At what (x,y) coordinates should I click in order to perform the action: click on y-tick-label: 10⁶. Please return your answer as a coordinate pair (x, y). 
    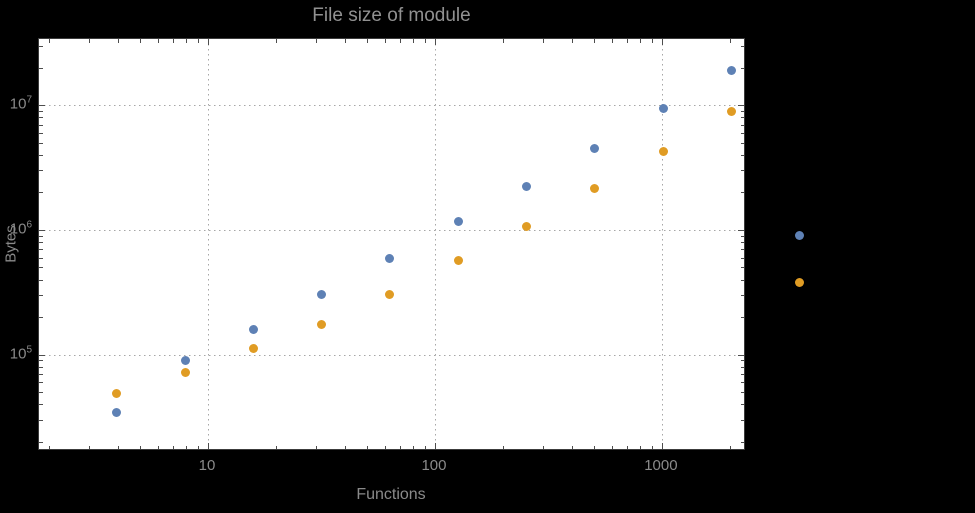
    Looking at the image, I should click on (20, 228).